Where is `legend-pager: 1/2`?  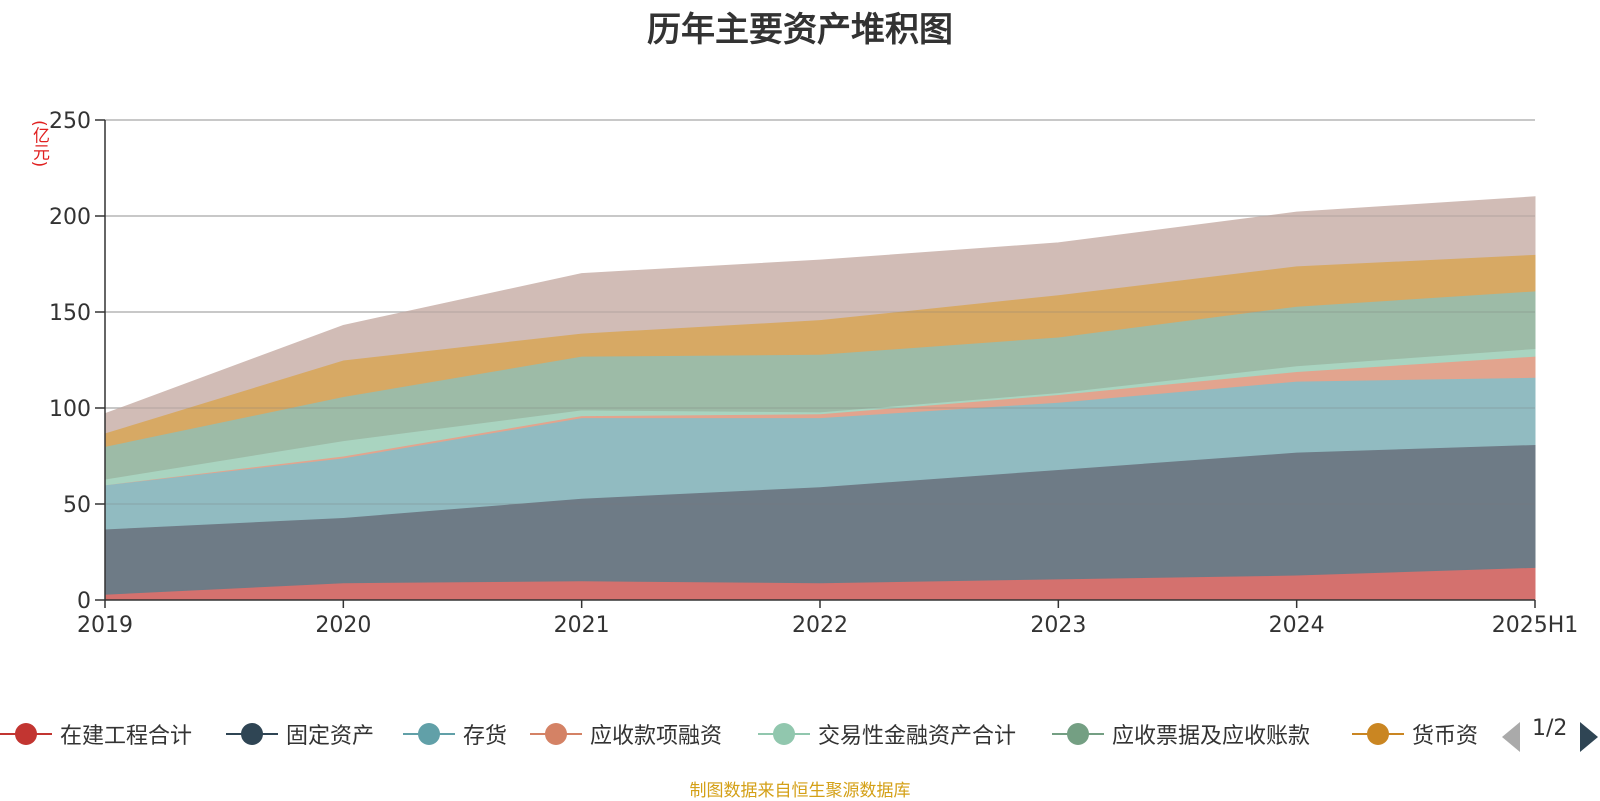
legend-pager: 1/2 is located at coordinates (1550, 734).